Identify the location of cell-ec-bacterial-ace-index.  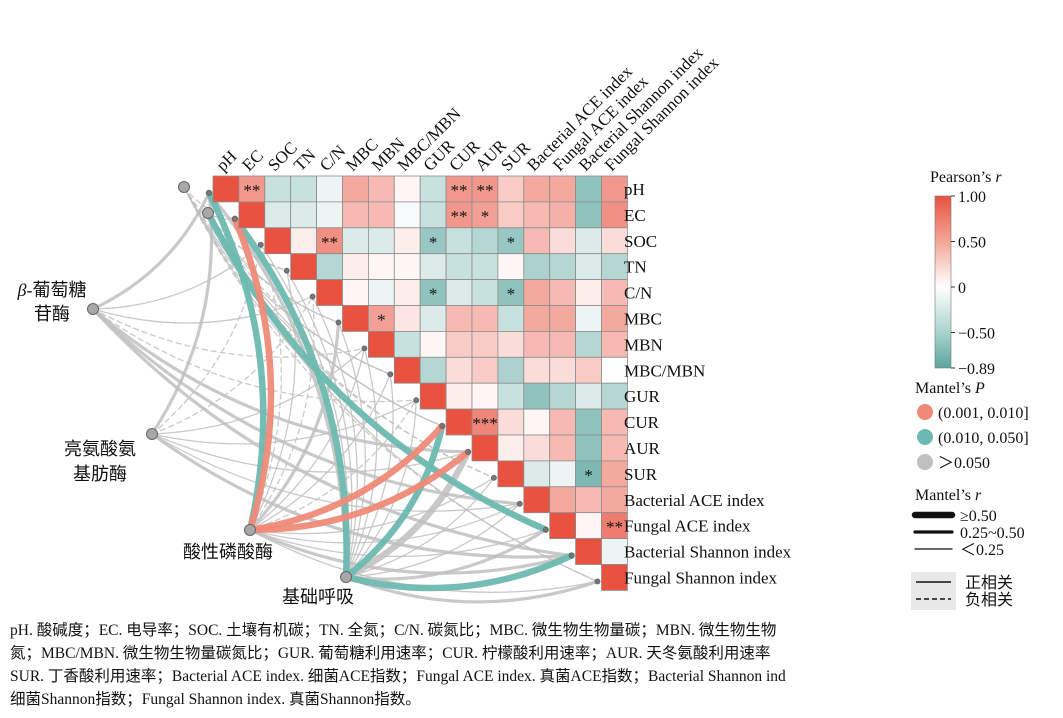
(537, 215).